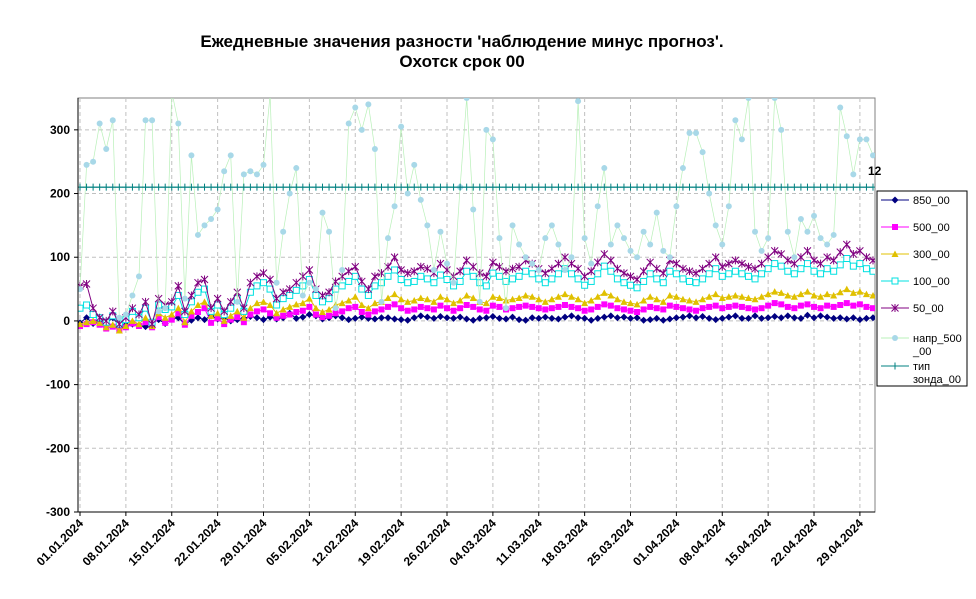 The width and height of the screenshot is (976, 599). I want to click on y-tick-label: 300, so click(60, 130).